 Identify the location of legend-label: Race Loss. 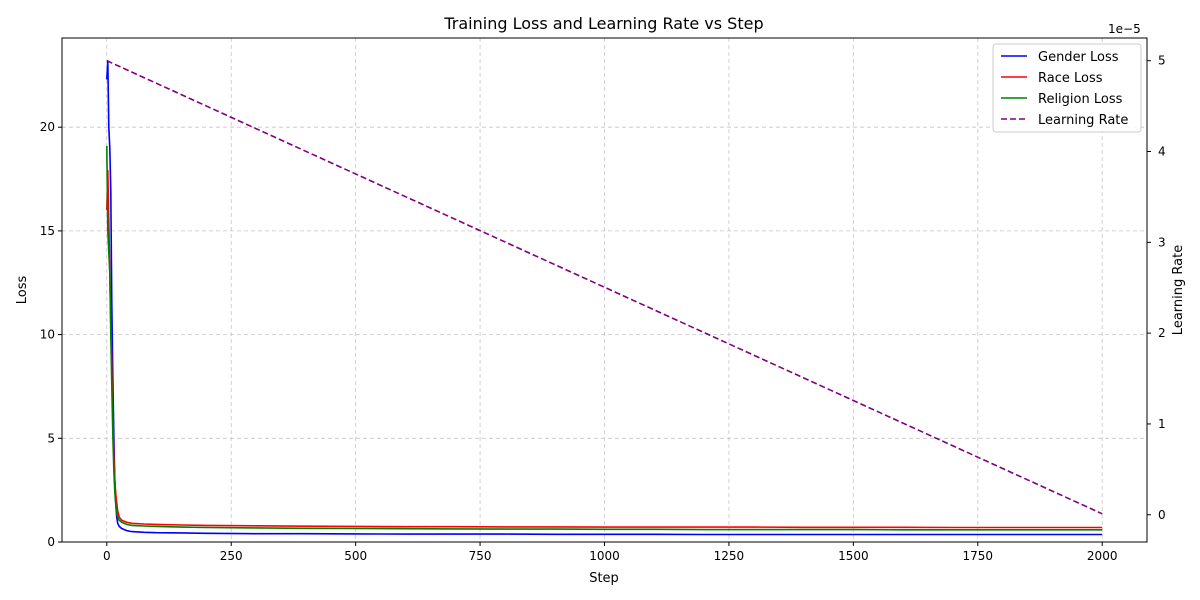
(1070, 78).